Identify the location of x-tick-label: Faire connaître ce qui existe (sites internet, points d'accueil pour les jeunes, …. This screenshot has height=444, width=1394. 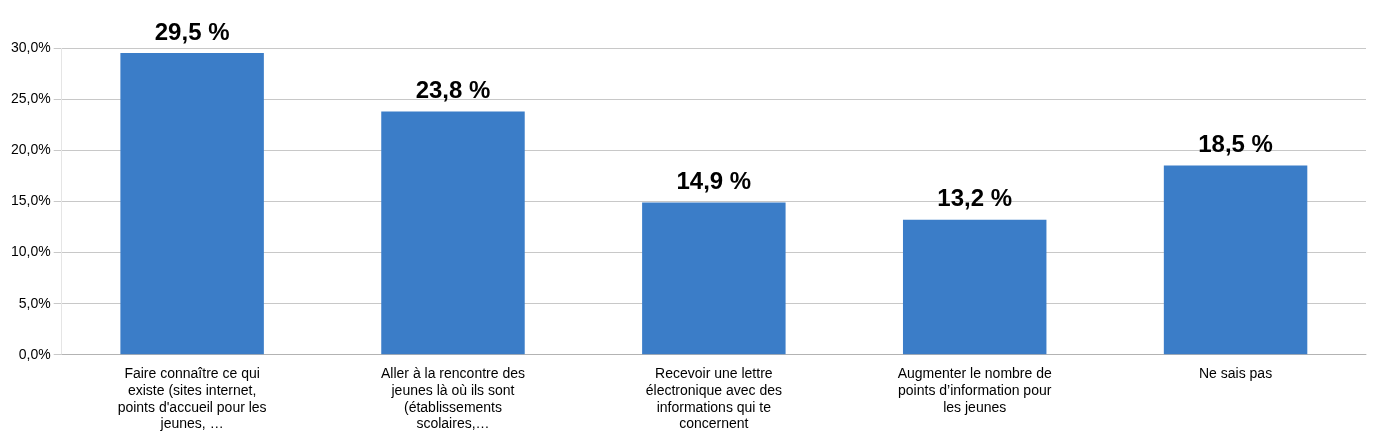
(192, 398).